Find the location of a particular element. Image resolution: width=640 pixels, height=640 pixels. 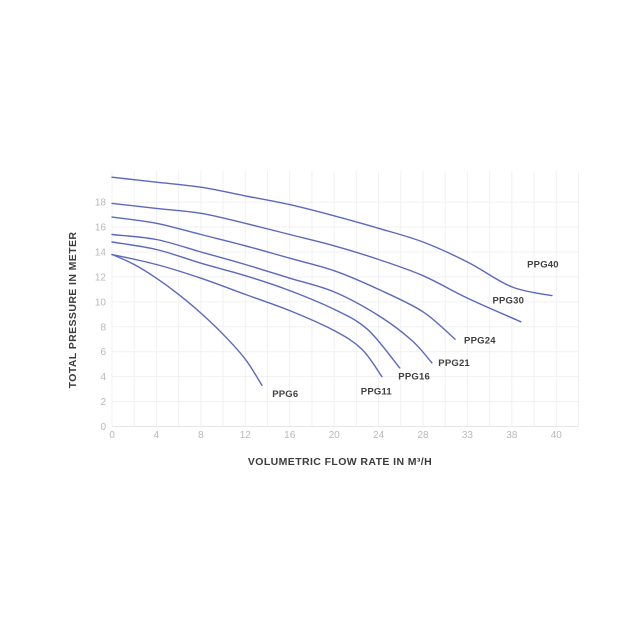

x-tick-label: 8 is located at coordinates (201, 435).